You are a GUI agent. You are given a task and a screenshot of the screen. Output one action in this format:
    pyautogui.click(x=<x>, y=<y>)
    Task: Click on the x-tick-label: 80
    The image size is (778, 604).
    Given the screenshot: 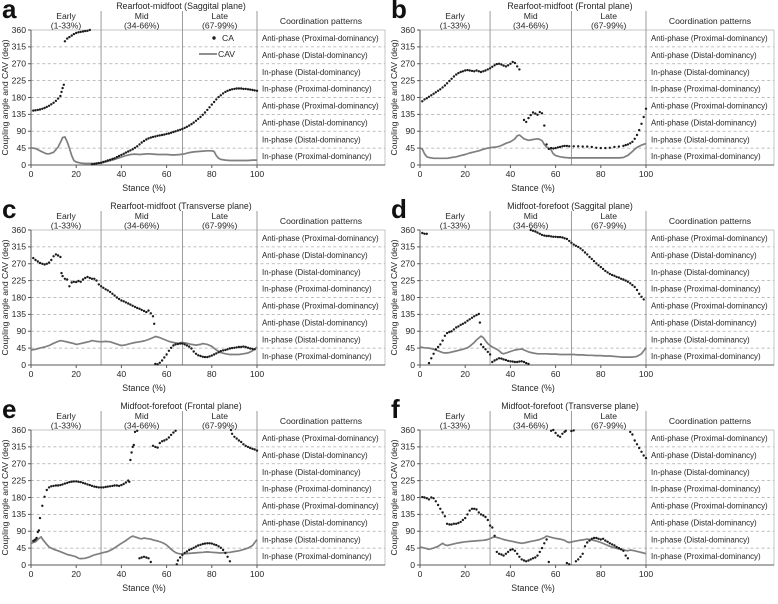 What is the action you would take?
    pyautogui.click(x=212, y=574)
    